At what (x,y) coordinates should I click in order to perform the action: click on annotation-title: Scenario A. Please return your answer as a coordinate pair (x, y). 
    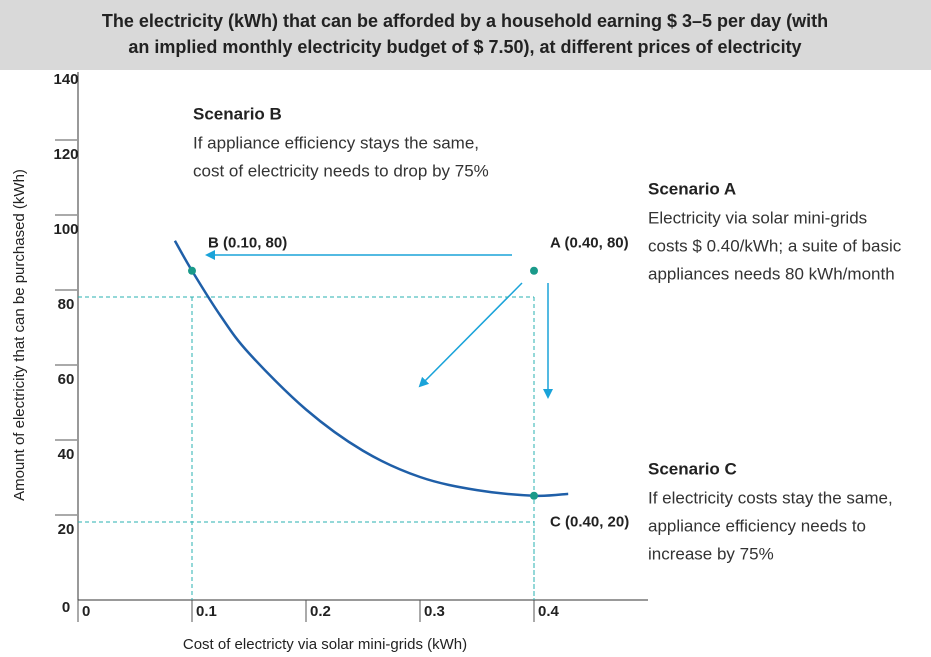
    Looking at the image, I should click on (692, 188).